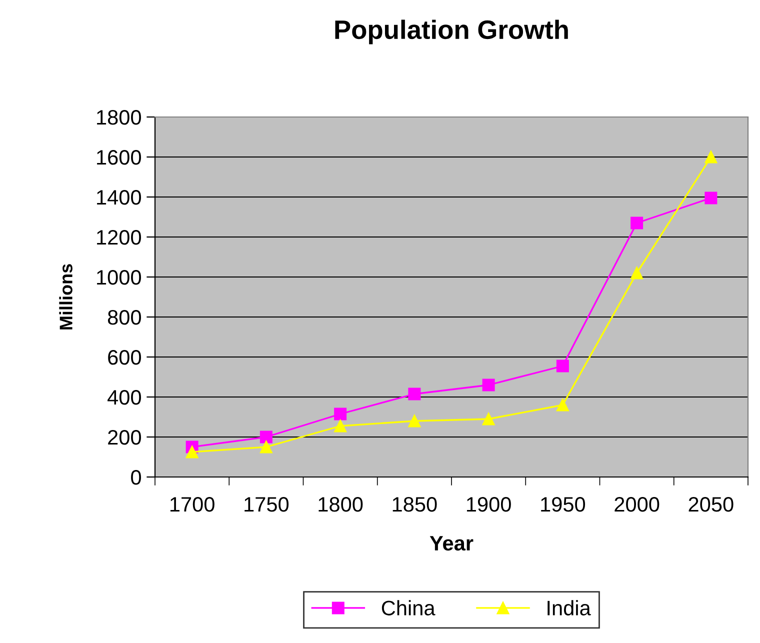  I want to click on y-axis-title: Millions, so click(65, 297).